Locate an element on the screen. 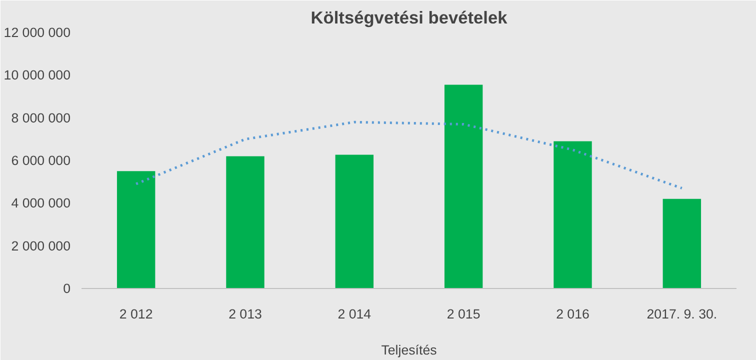  y-tick-label: 4 000 000 is located at coordinates (41, 203).